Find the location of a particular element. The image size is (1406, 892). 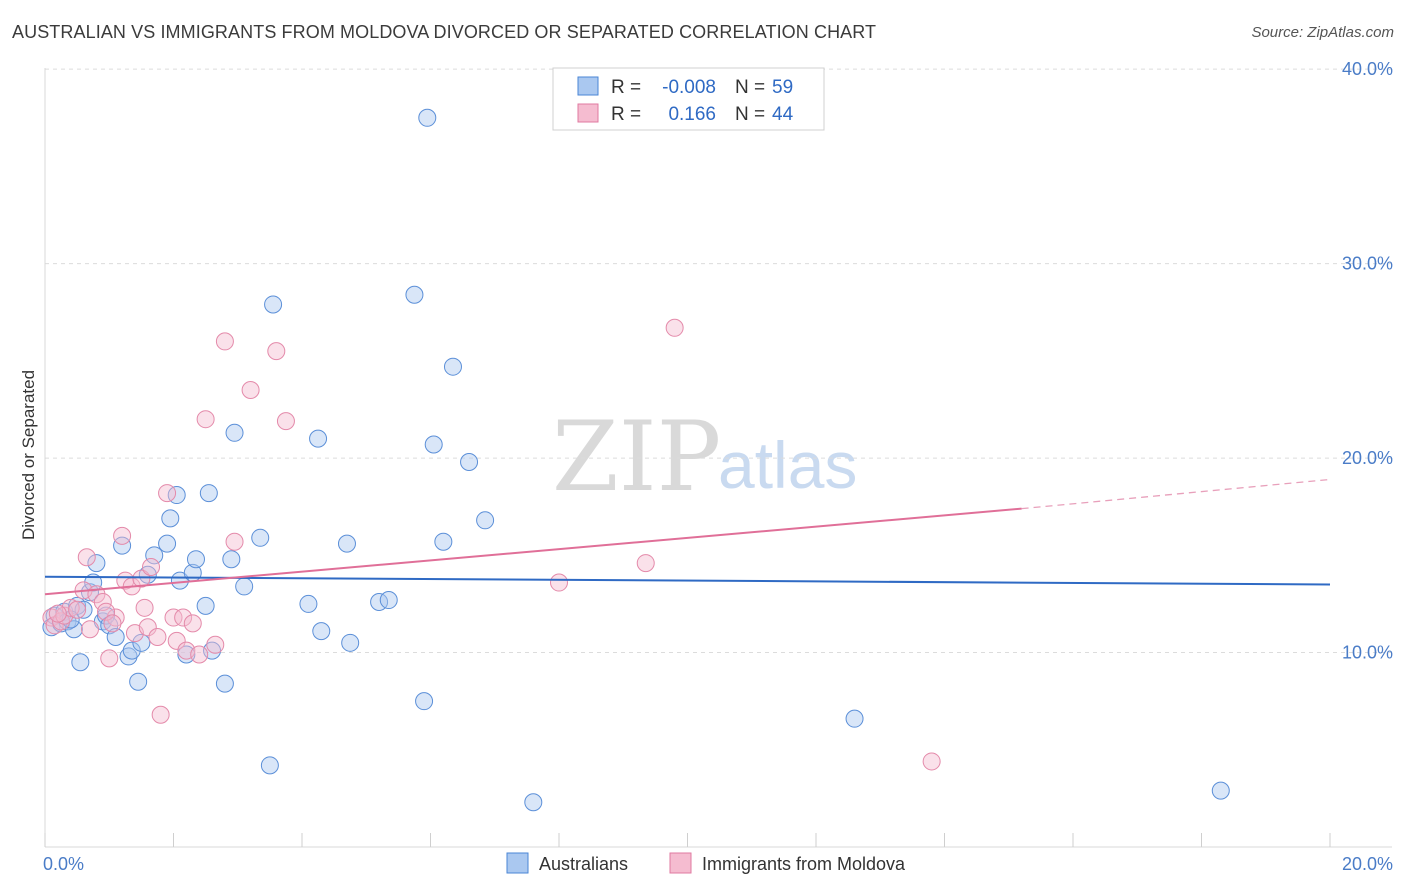

stats-legend-swatch-blue is located at coordinates (588, 86).